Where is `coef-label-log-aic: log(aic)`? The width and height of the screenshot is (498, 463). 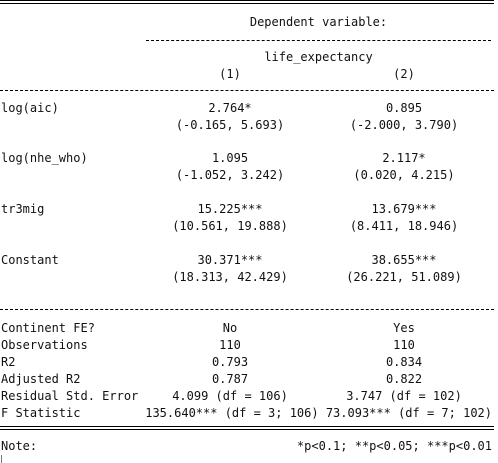 coef-label-log-aic: log(aic) is located at coordinates (30, 108).